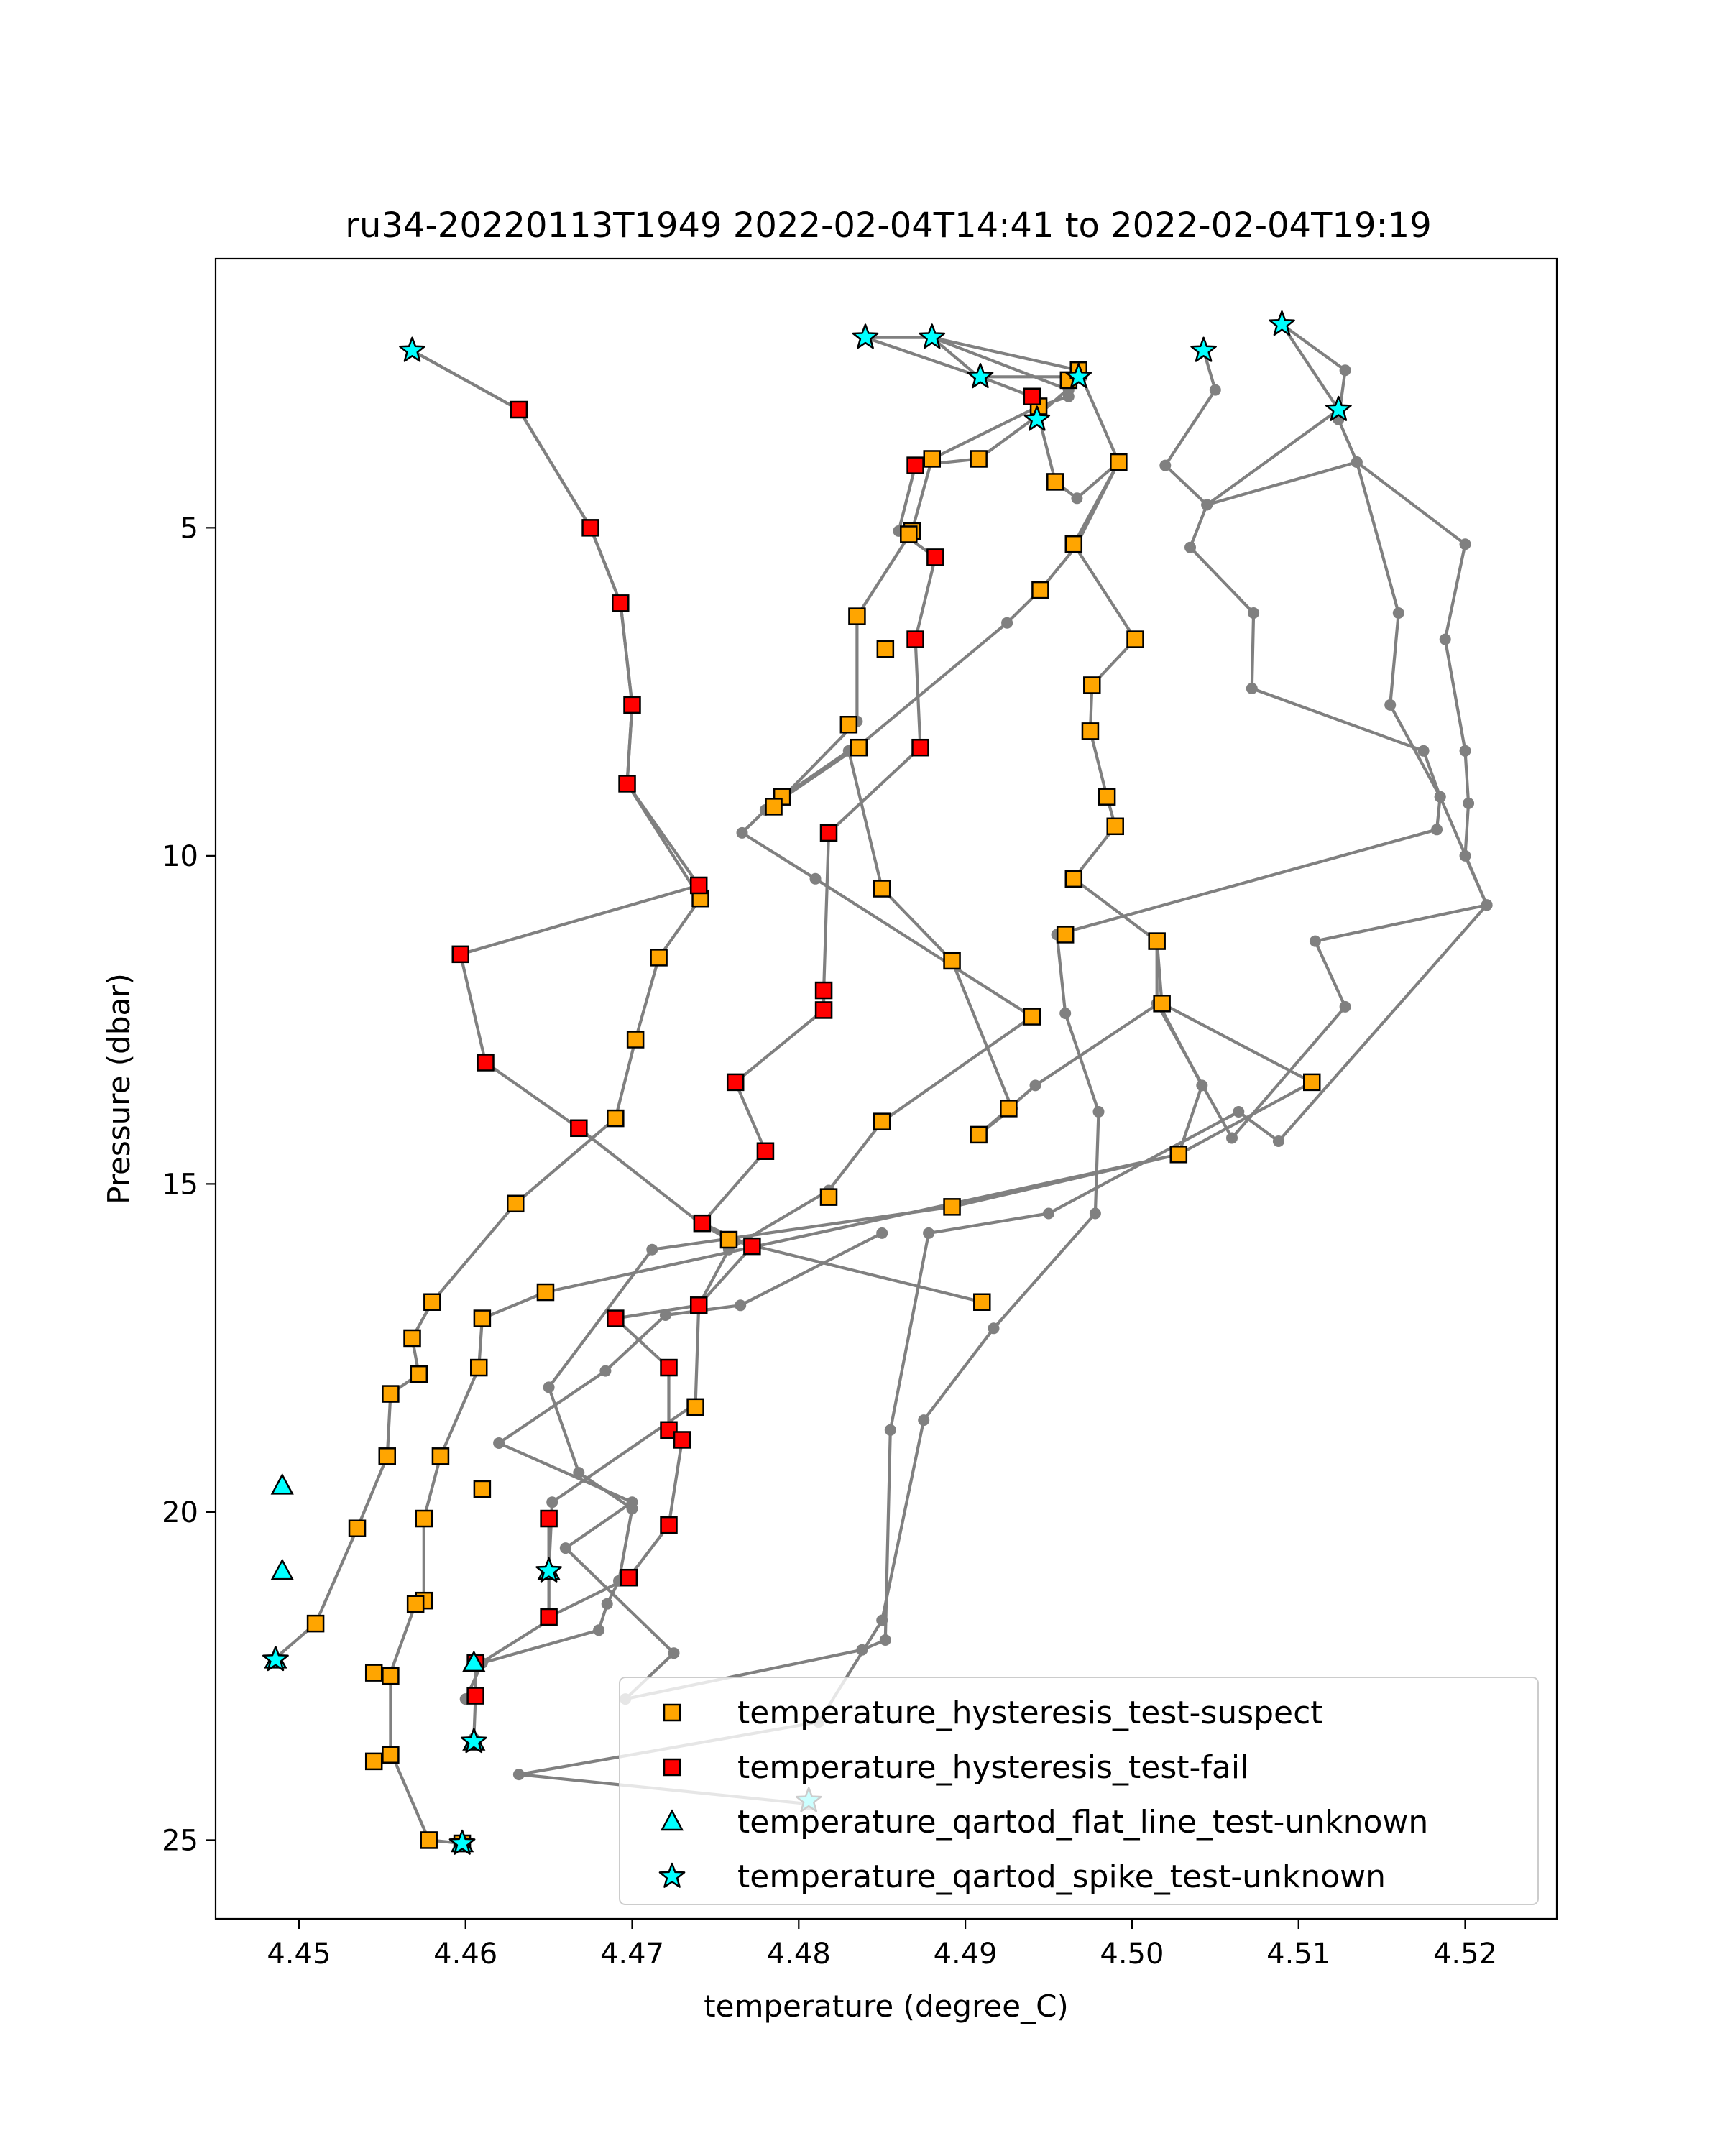 The image size is (1725, 2156). Describe the element at coordinates (1061, 1877) in the screenshot. I see `legend-label: temperature_qartod_spike_test-unknown` at that location.